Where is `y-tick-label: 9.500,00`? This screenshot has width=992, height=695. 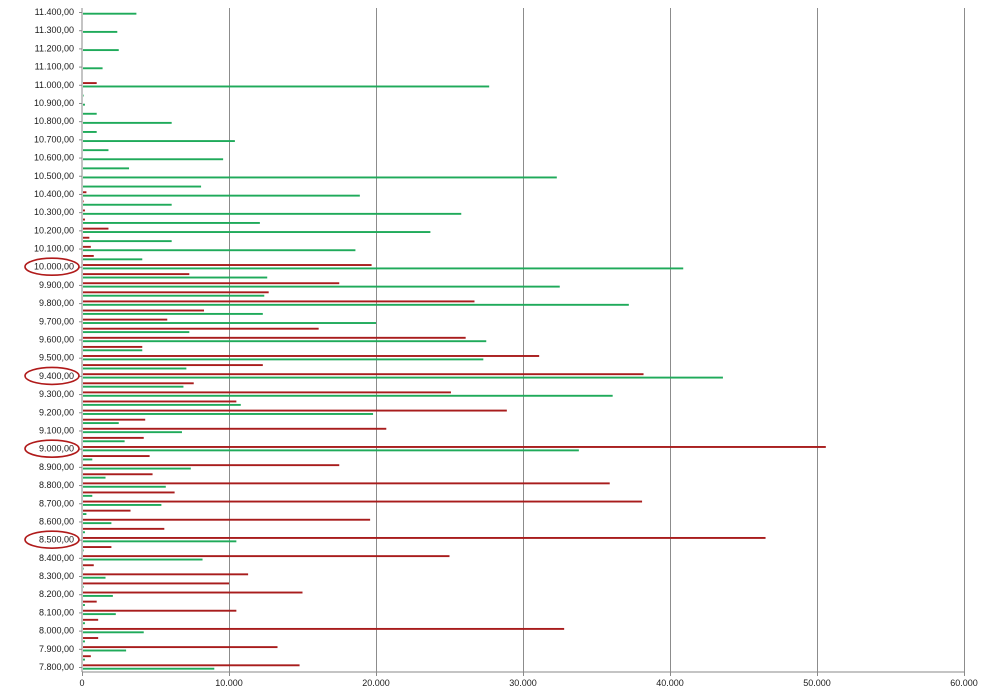
y-tick-label: 9.500,00 is located at coordinates (56, 358).